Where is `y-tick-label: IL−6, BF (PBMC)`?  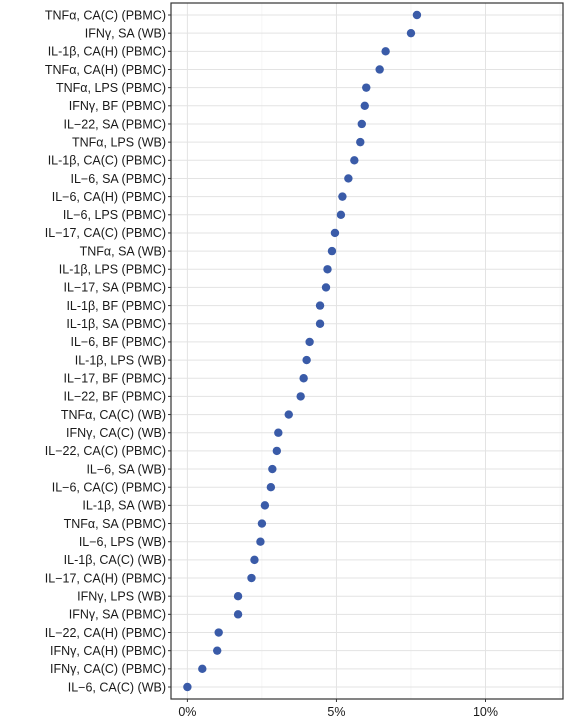
y-tick-label: IL−6, BF (PBMC) is located at coordinates (118, 342).